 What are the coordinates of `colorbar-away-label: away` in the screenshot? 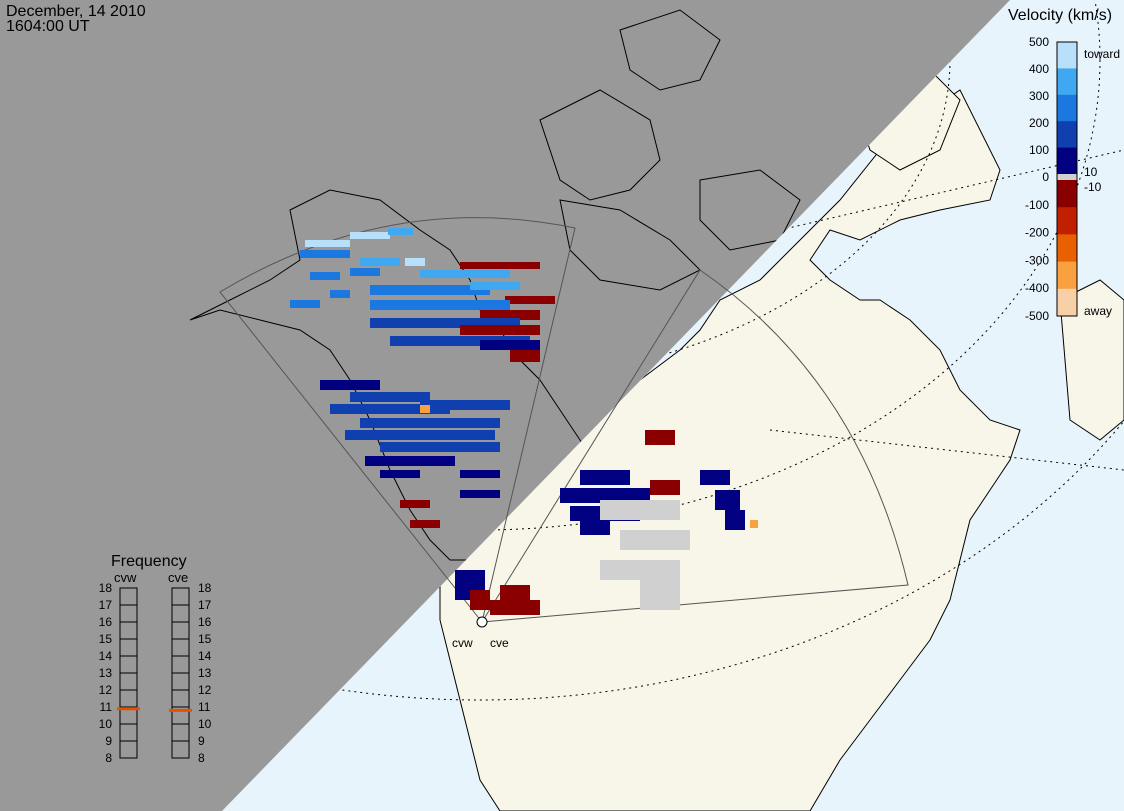 It's located at (1098, 311).